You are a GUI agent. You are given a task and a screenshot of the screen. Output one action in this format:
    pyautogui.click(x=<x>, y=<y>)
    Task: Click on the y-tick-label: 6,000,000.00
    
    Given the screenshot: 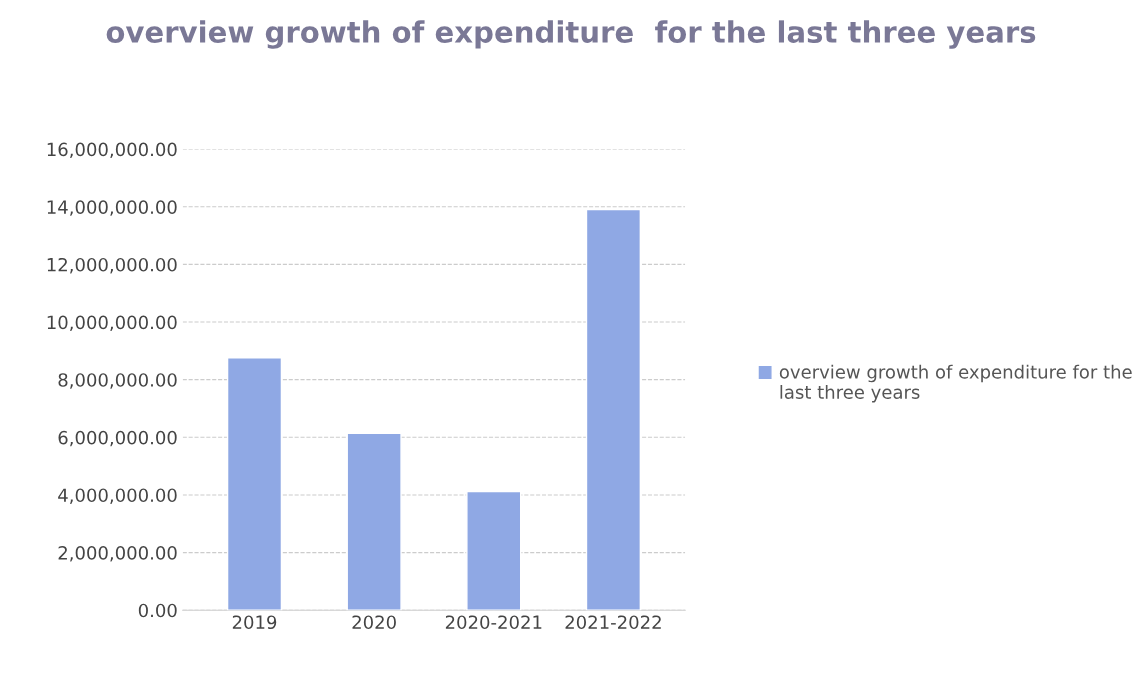 What is the action you would take?
    pyautogui.click(x=117, y=438)
    